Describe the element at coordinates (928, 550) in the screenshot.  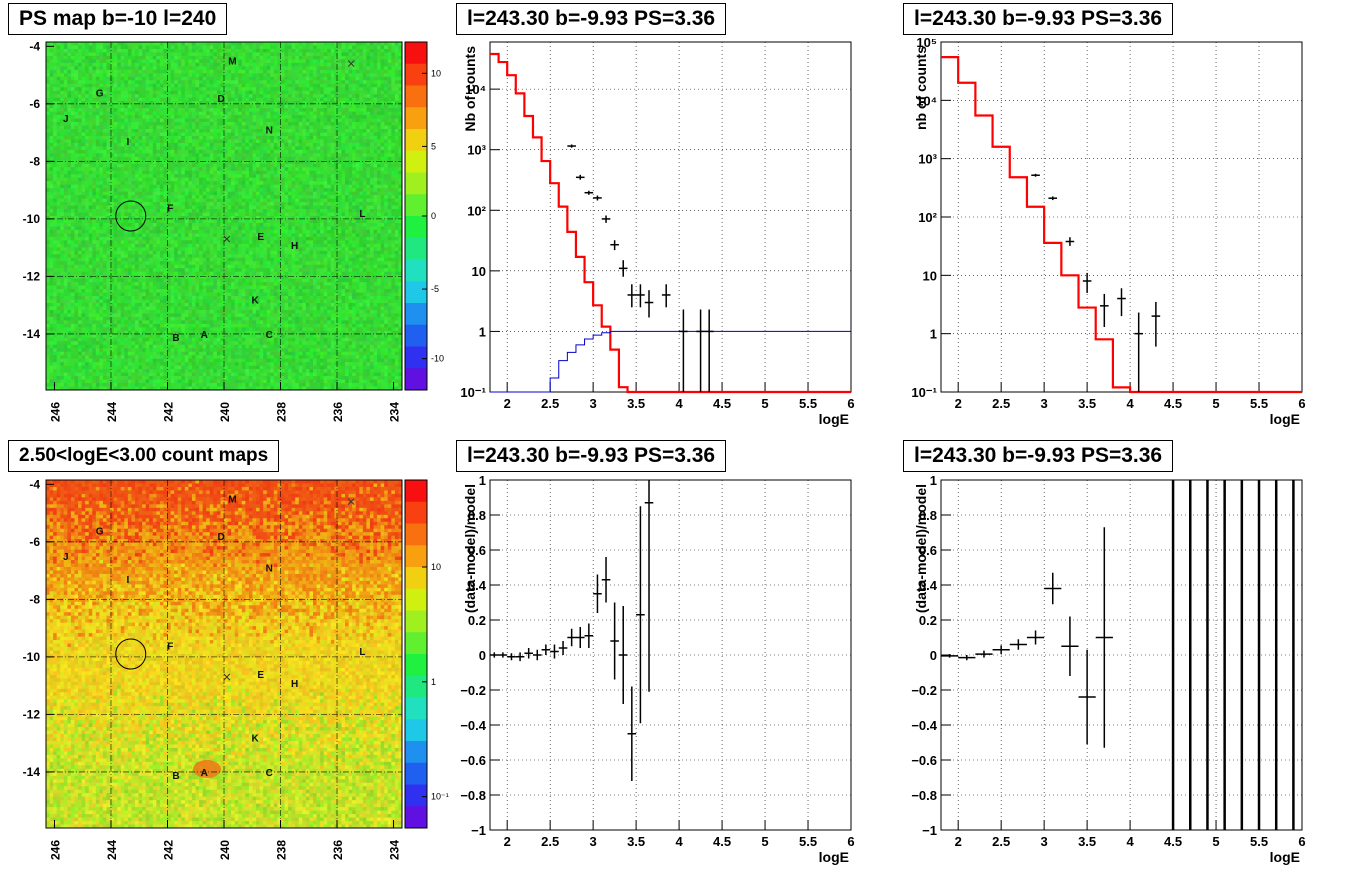
I see `y-tick-label: 0.6` at that location.